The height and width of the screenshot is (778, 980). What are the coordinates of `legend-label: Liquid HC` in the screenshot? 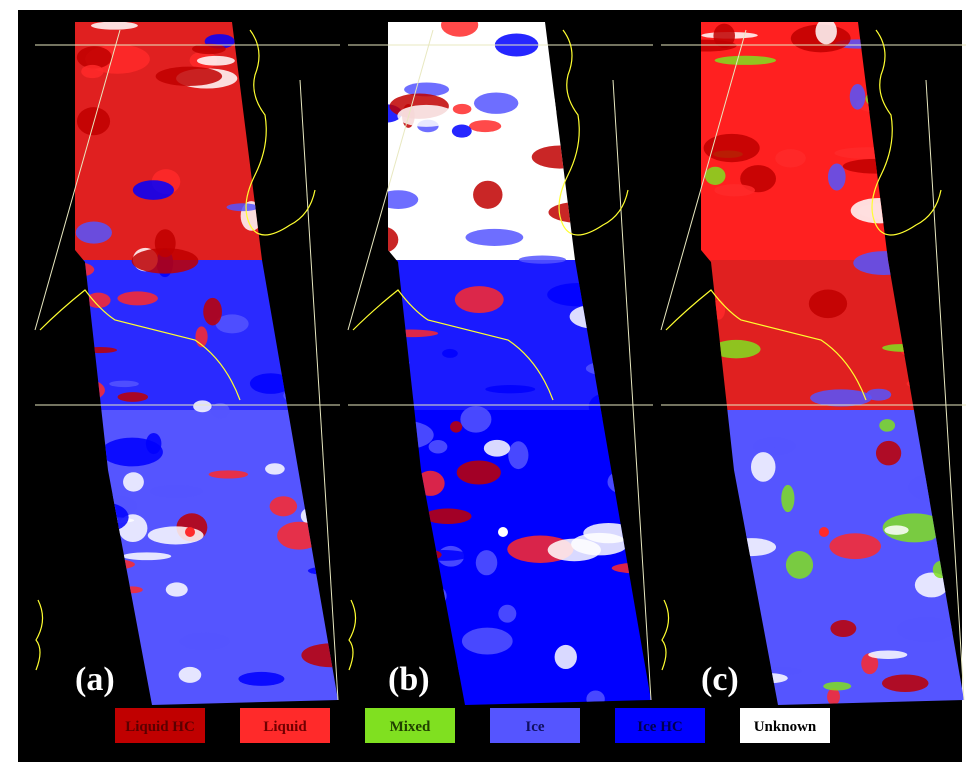 It's located at (160, 727).